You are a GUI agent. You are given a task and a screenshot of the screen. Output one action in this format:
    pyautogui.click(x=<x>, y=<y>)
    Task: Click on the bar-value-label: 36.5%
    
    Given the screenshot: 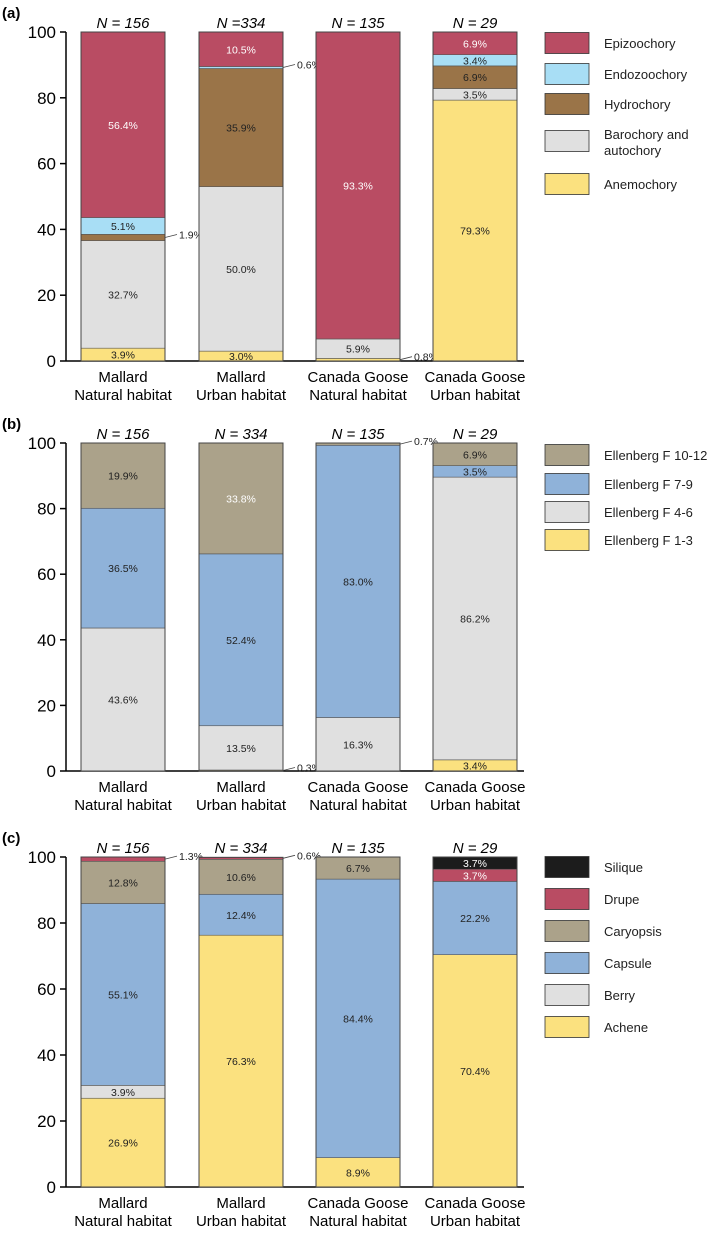 What is the action you would take?
    pyautogui.click(x=123, y=569)
    